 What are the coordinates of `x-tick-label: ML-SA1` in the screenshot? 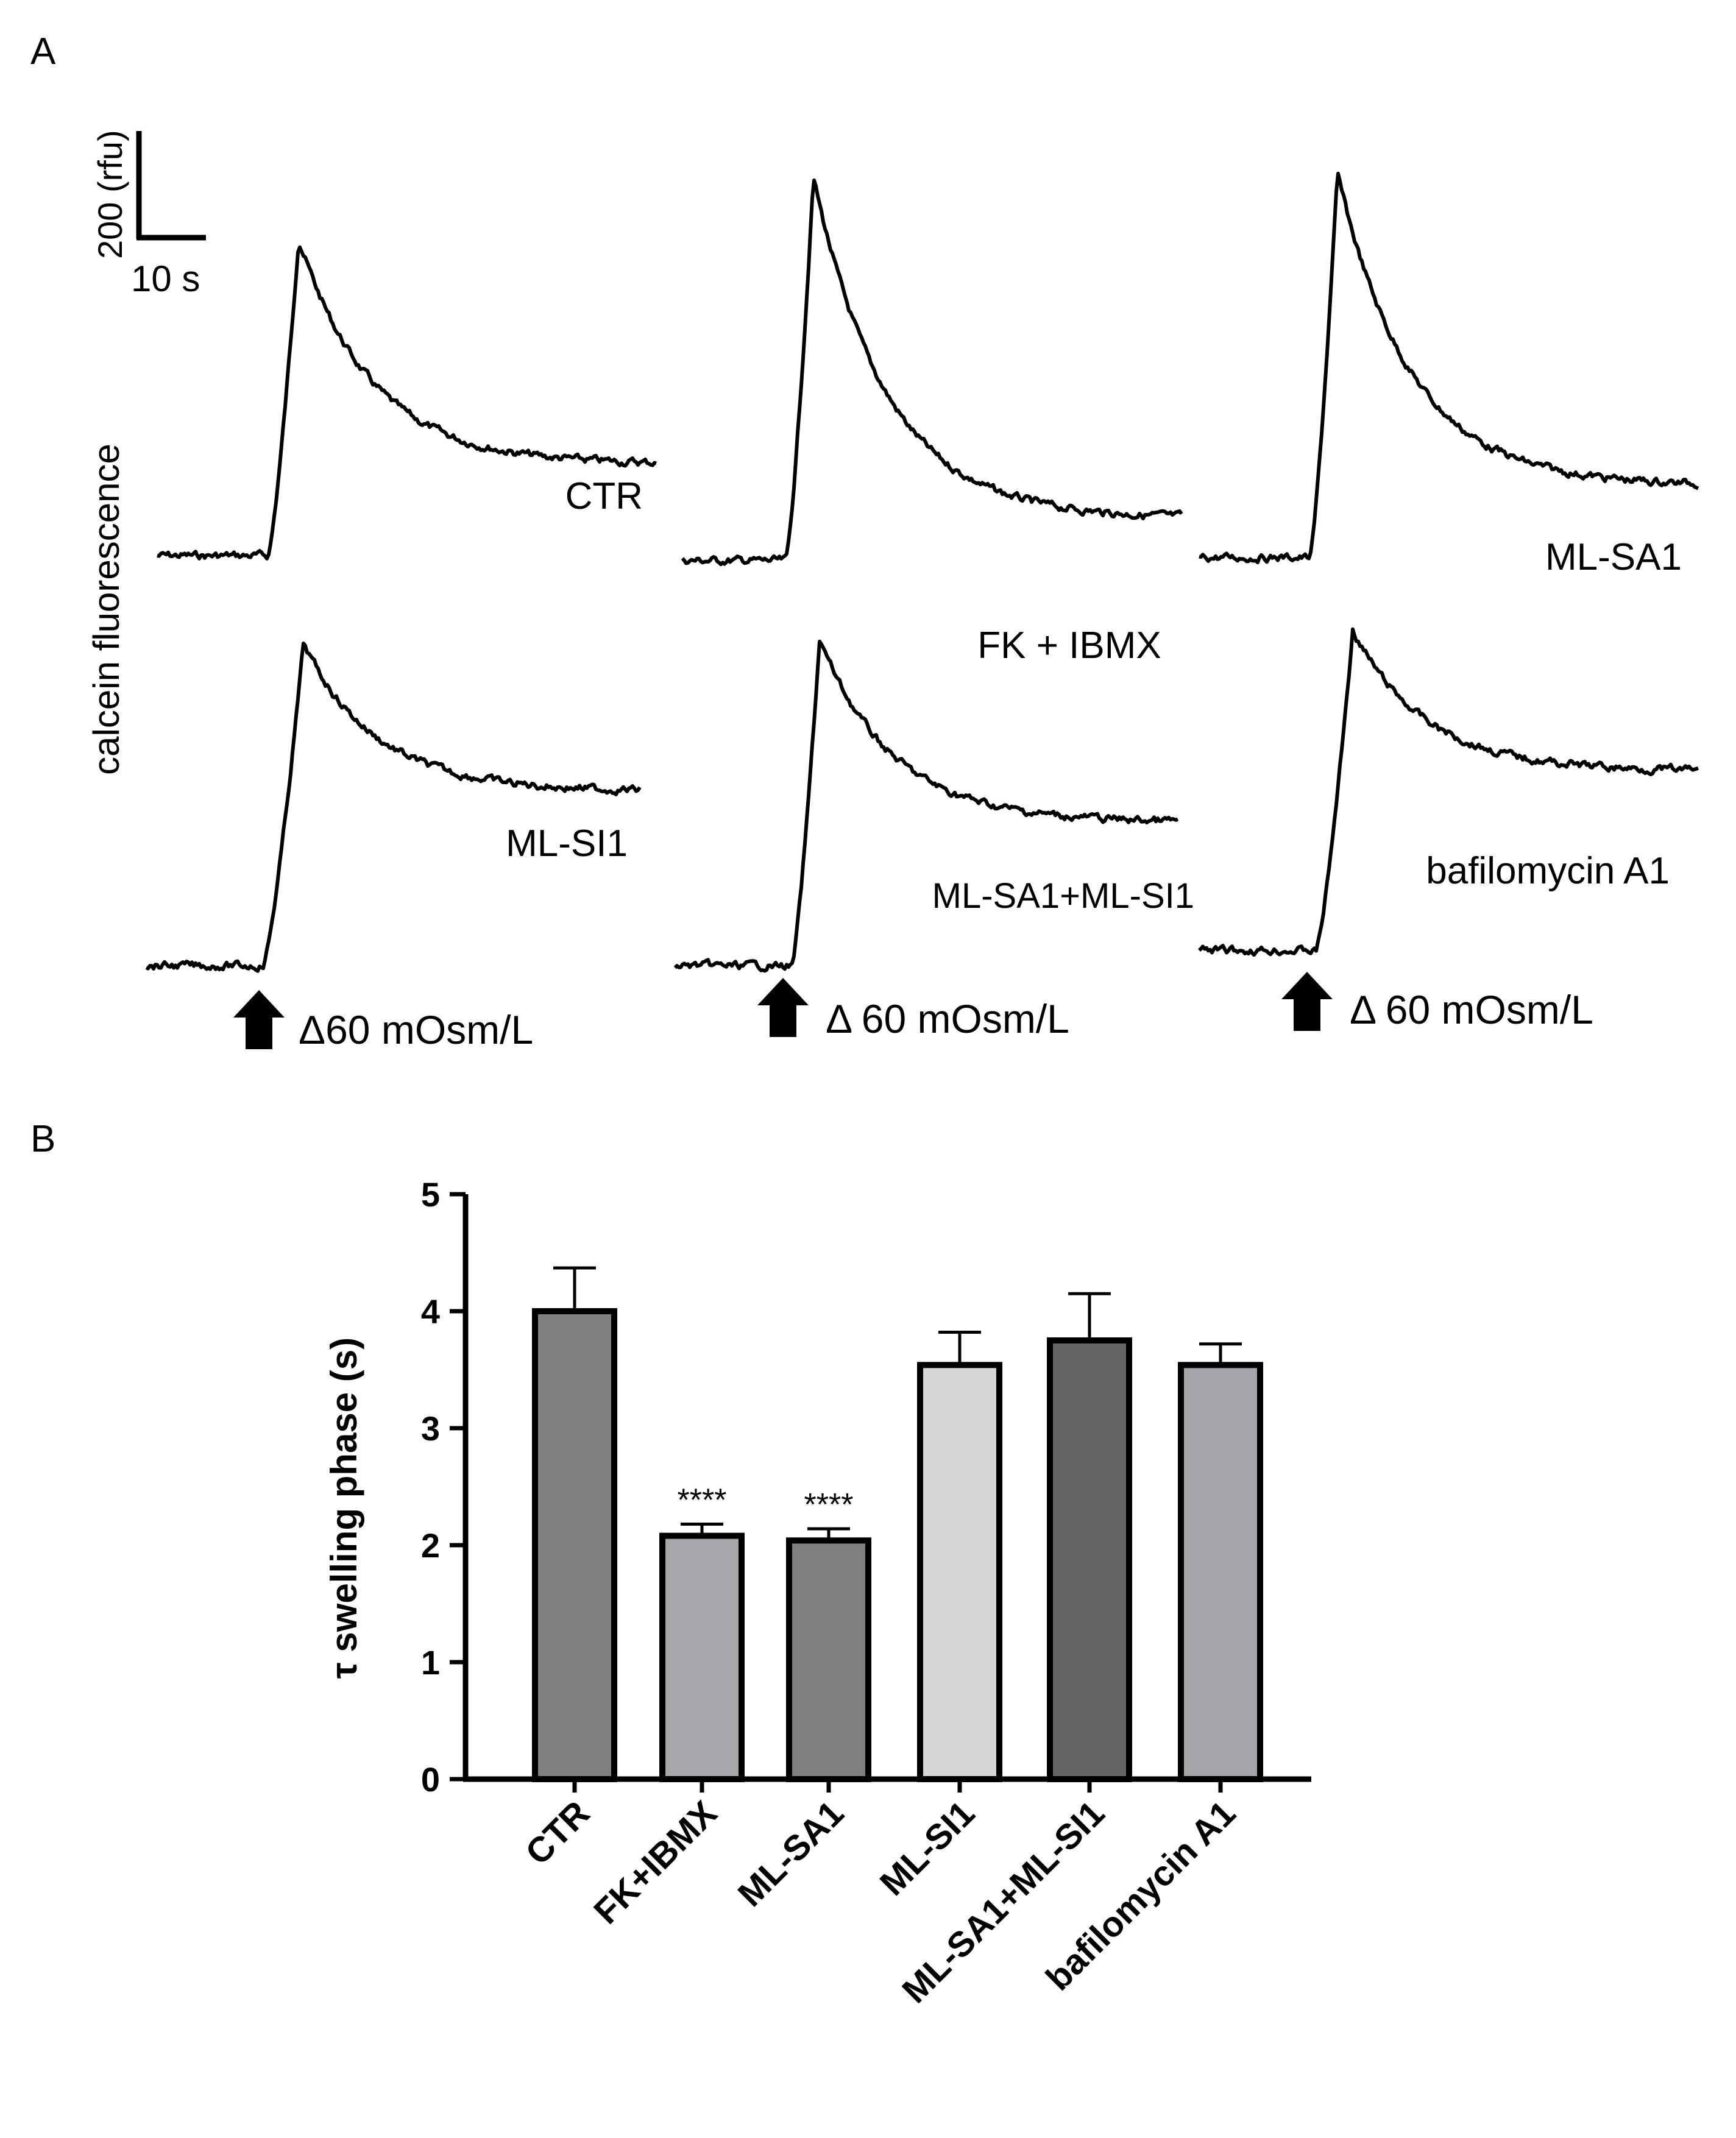 It's located at (791, 1853).